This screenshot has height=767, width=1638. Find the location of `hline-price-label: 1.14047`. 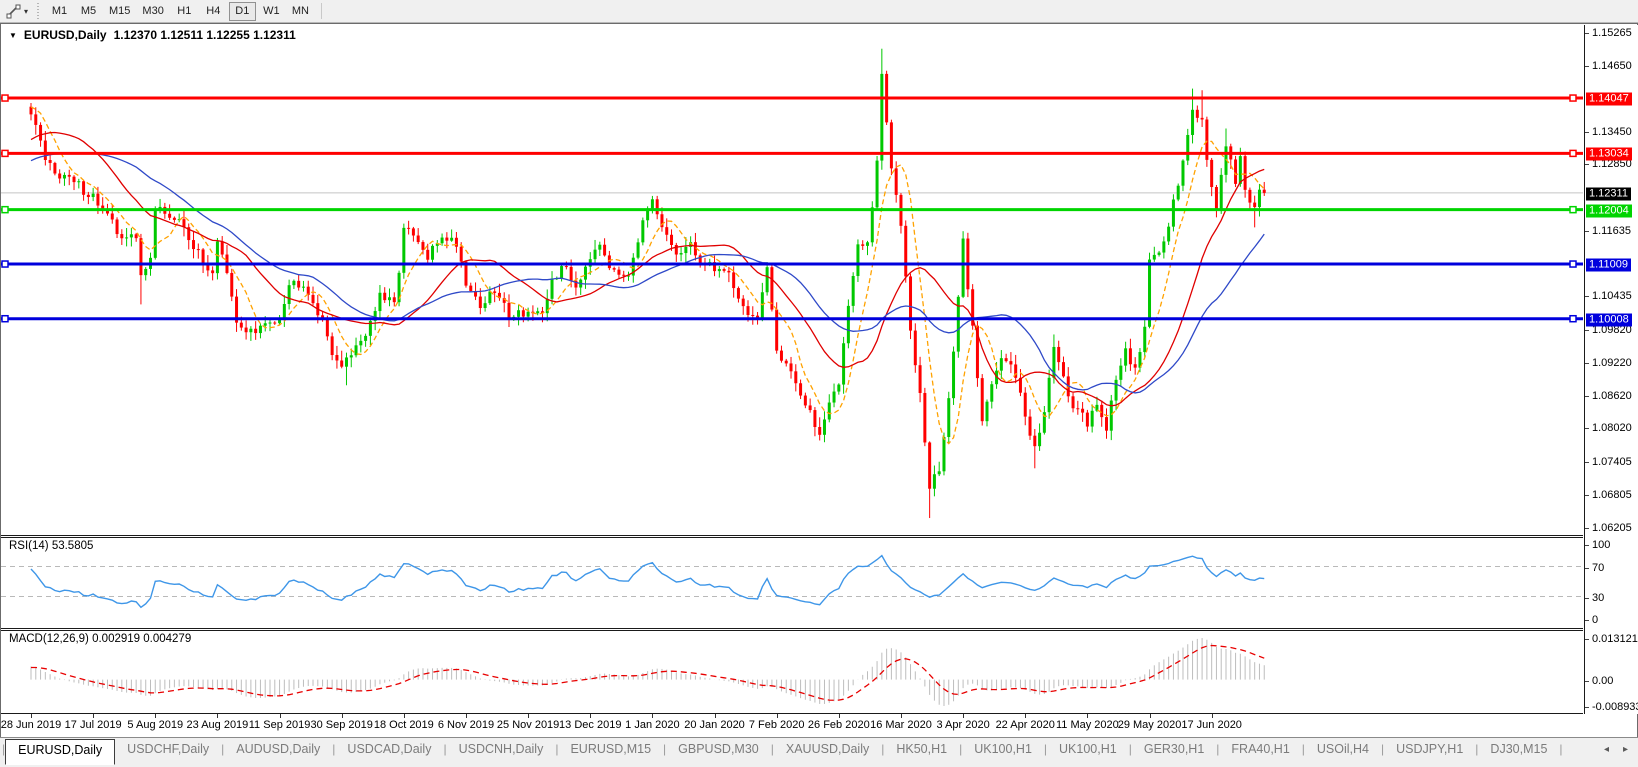

hline-price-label: 1.14047 is located at coordinates (1609, 99).